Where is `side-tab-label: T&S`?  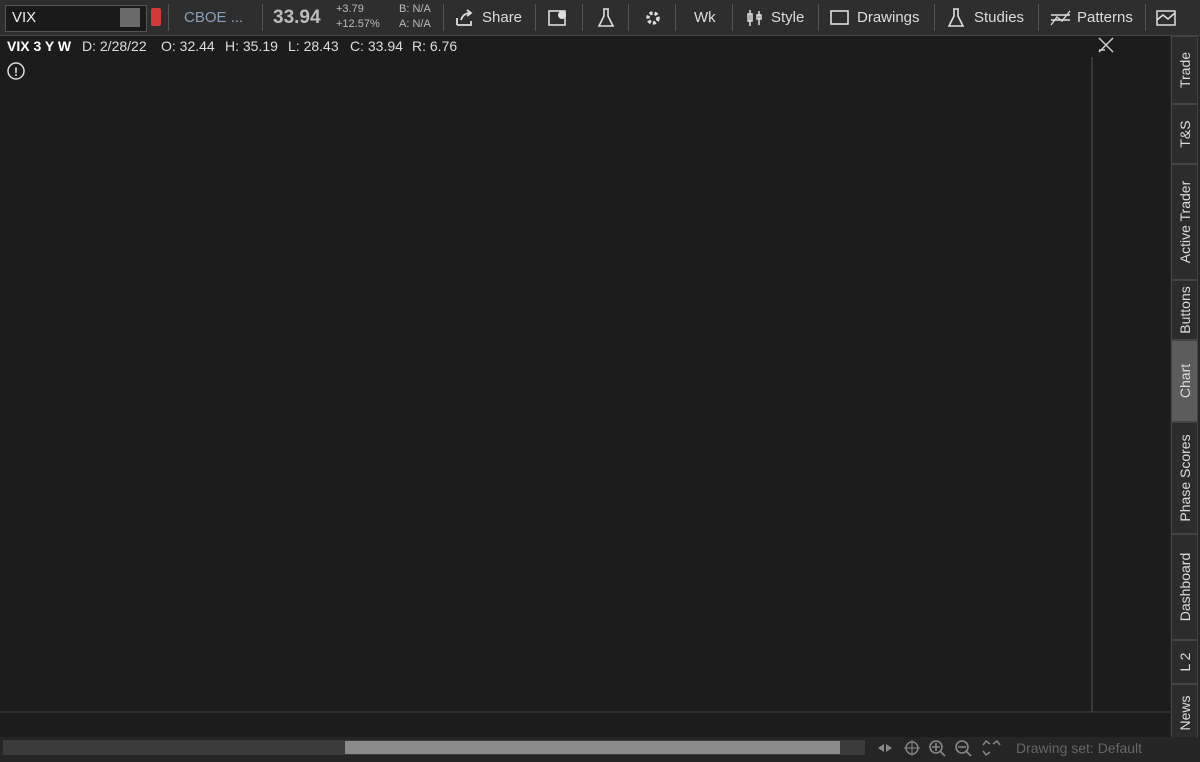
side-tab-label: T&S is located at coordinates (1184, 134).